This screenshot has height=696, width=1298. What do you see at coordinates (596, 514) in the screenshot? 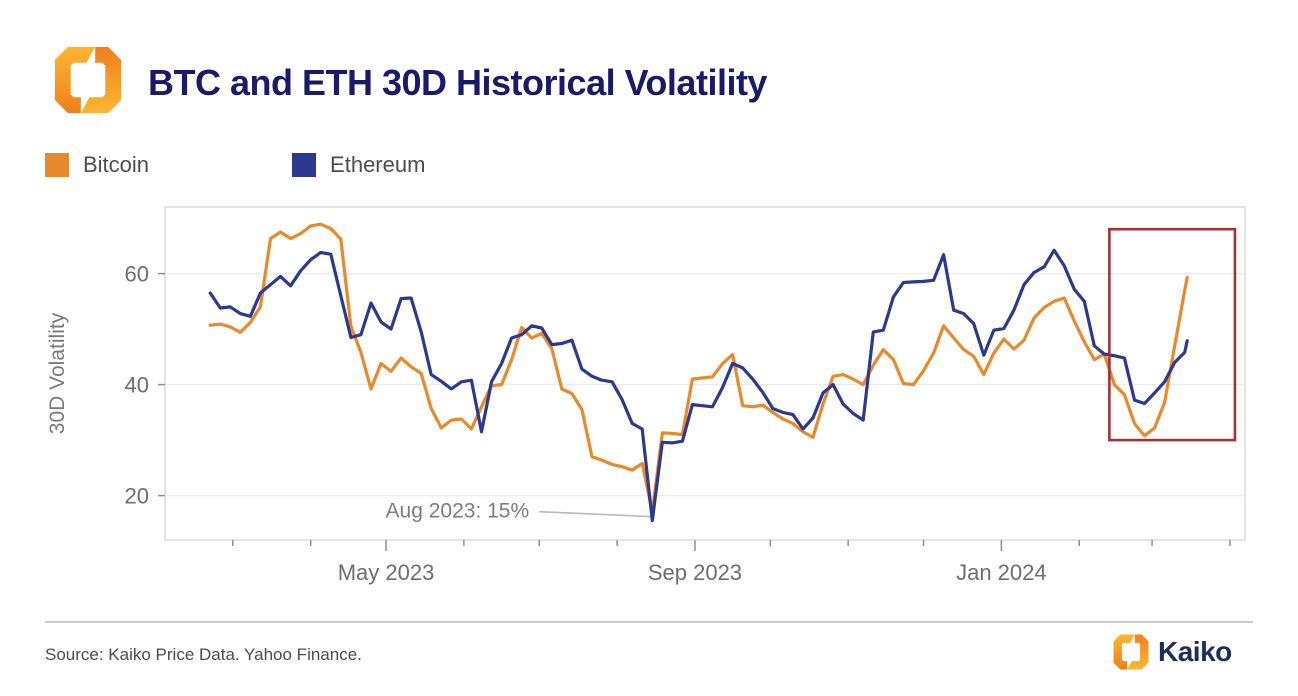
I see `annotation-leader-line` at bounding box center [596, 514].